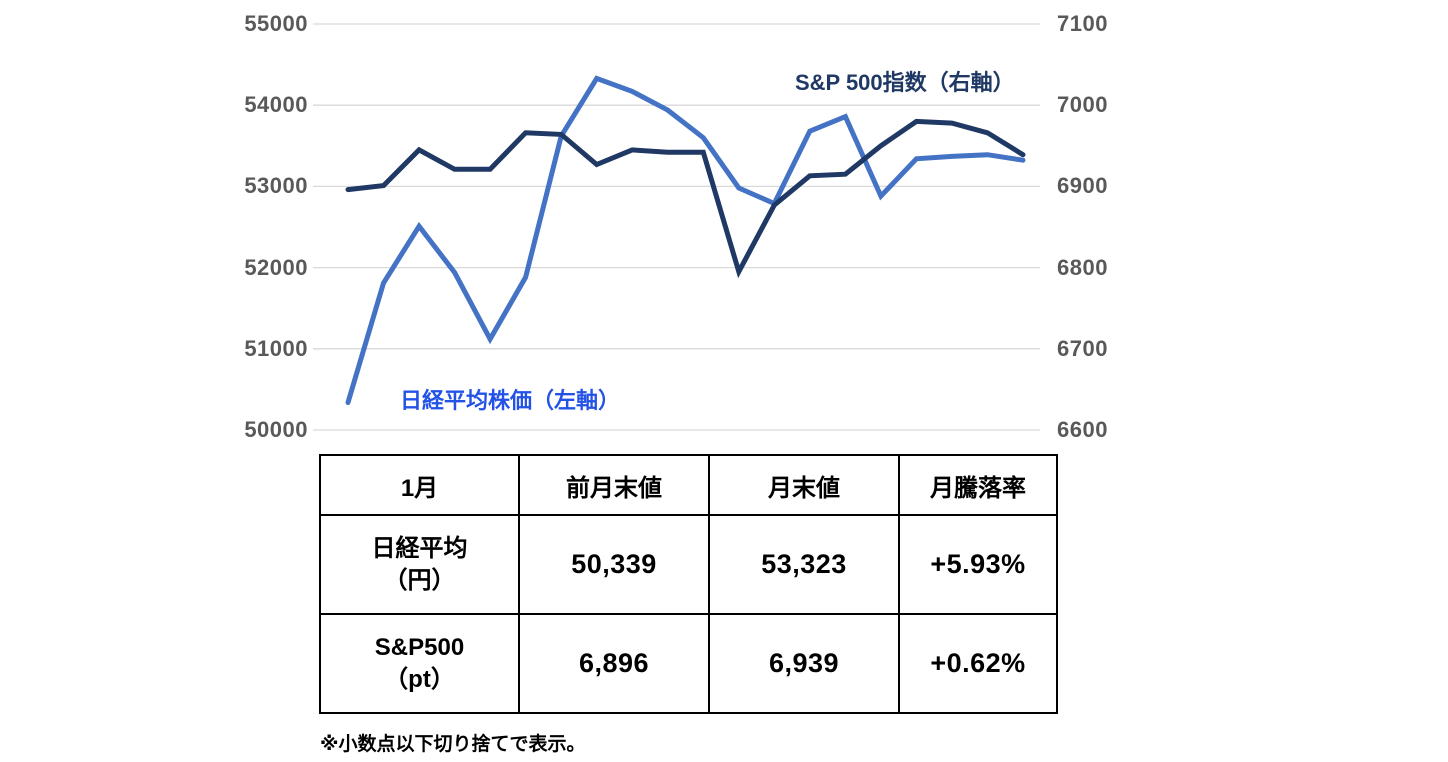 This screenshot has height=762, width=1448. I want to click on table-row: S&P500 （pt） 6,896 6,939 +0.62%, so click(688, 663).